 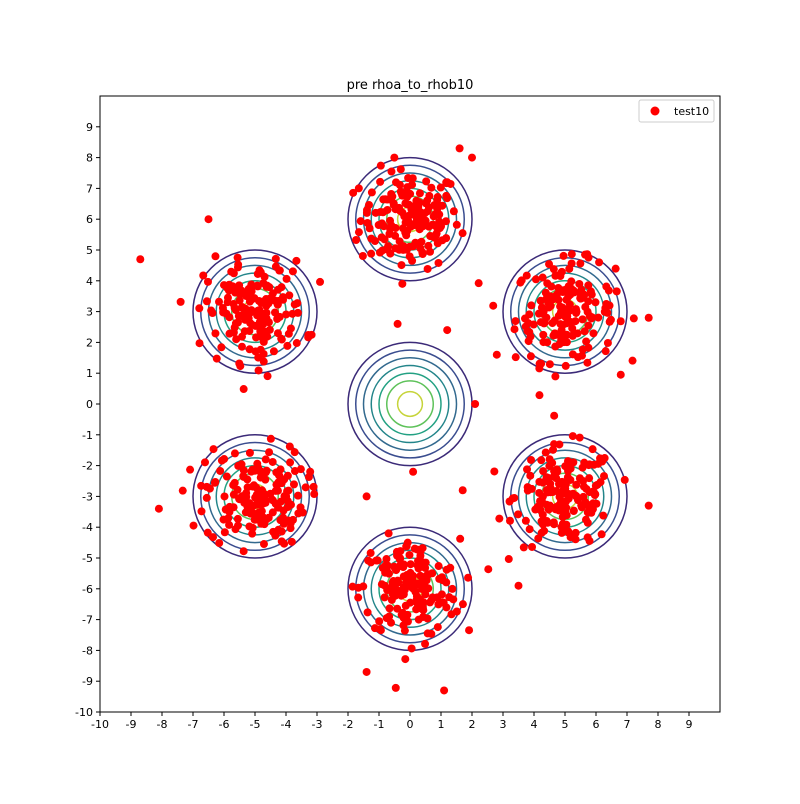 I want to click on x-tick-label: -10, so click(x=100, y=724).